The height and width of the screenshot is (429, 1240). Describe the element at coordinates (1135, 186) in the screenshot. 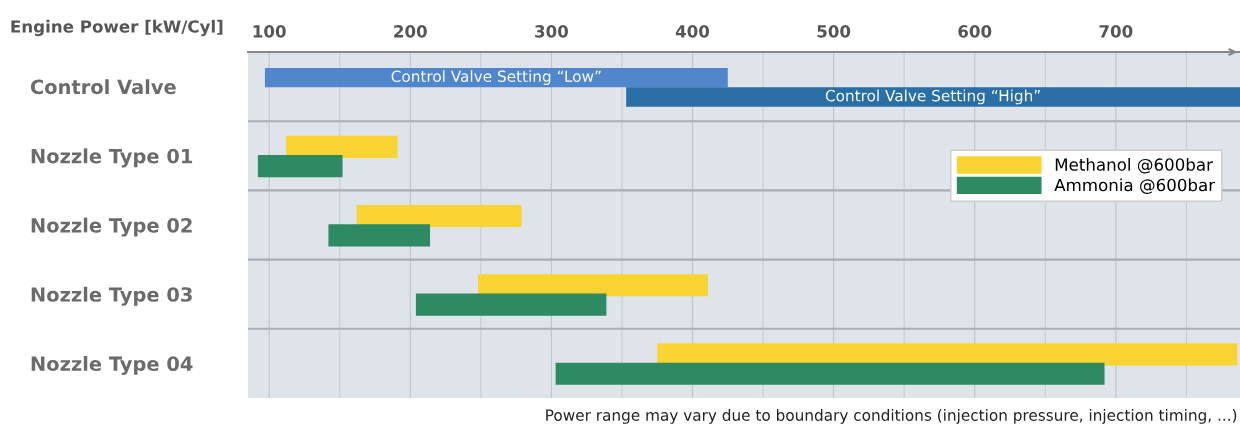

I see `legend-label: Ammonia @600bar` at that location.